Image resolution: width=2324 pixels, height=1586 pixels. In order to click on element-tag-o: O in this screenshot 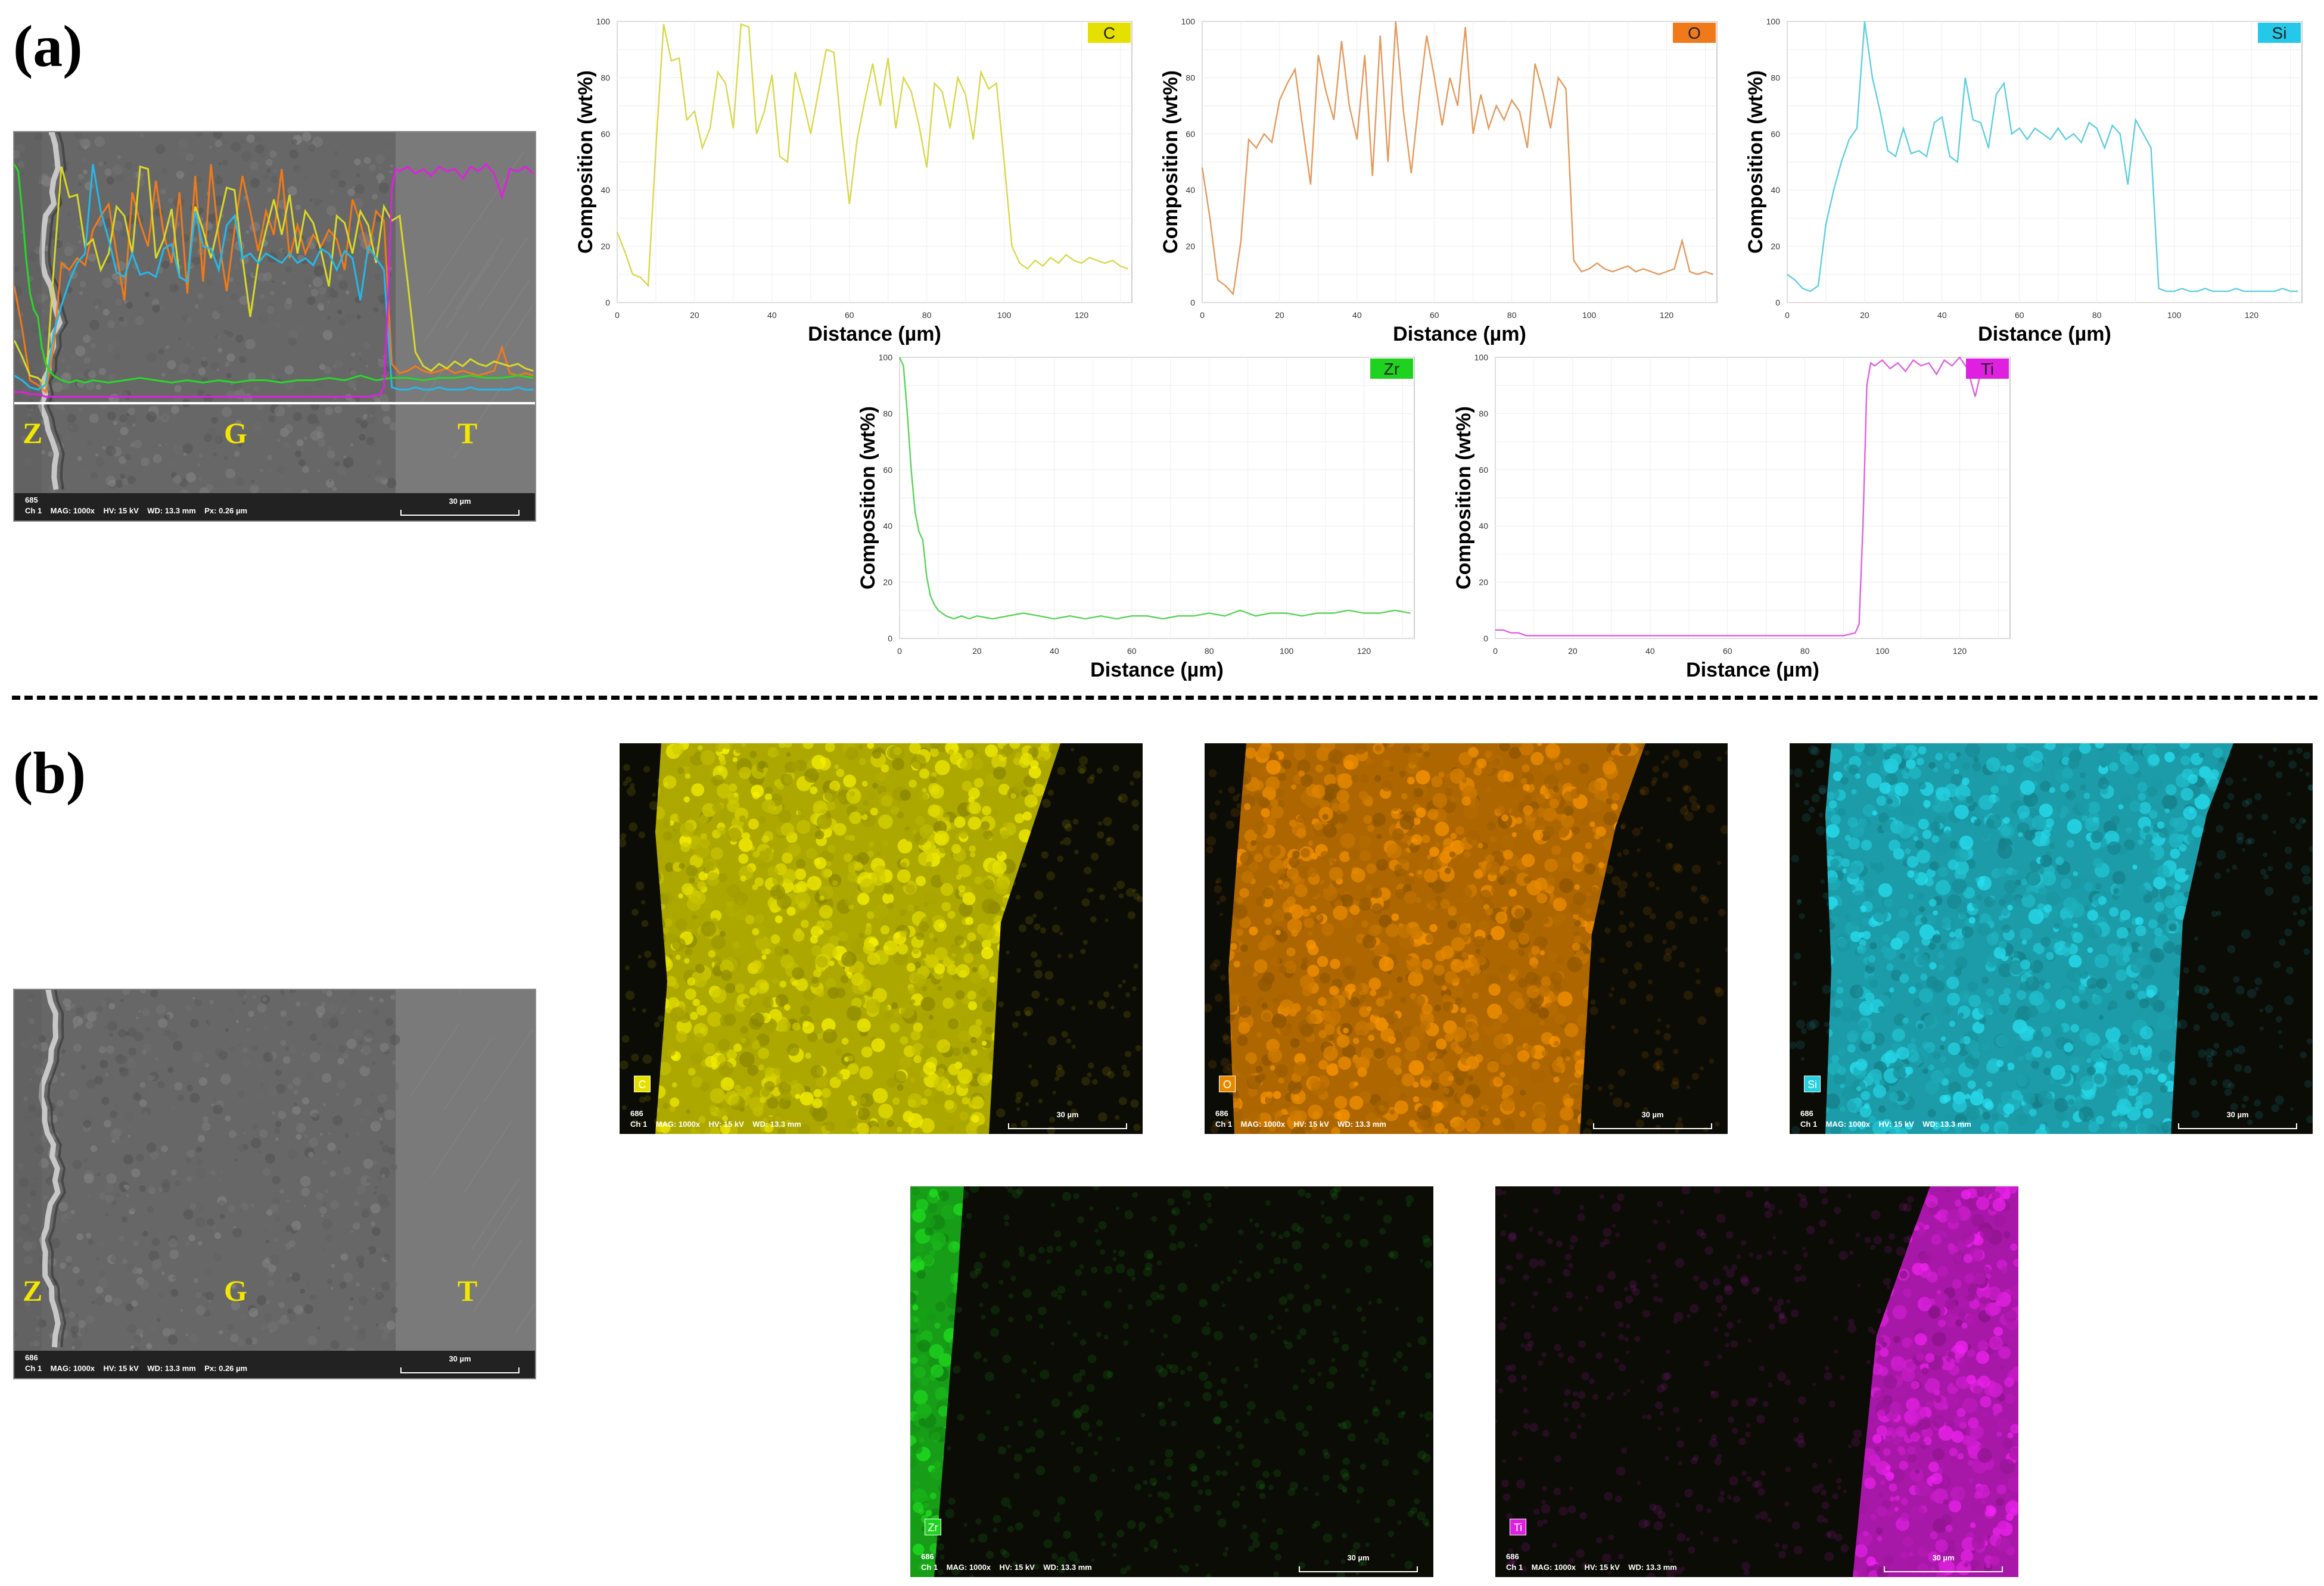, I will do `click(1227, 1084)`.